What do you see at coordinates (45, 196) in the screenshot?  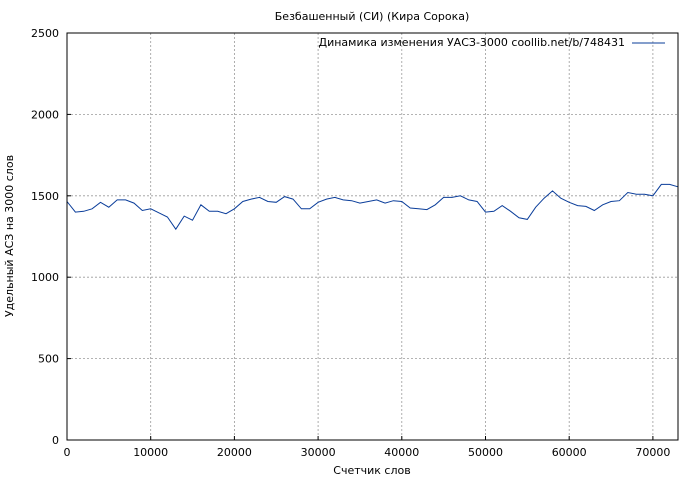 I see `y-tick-label: 1500` at bounding box center [45, 196].